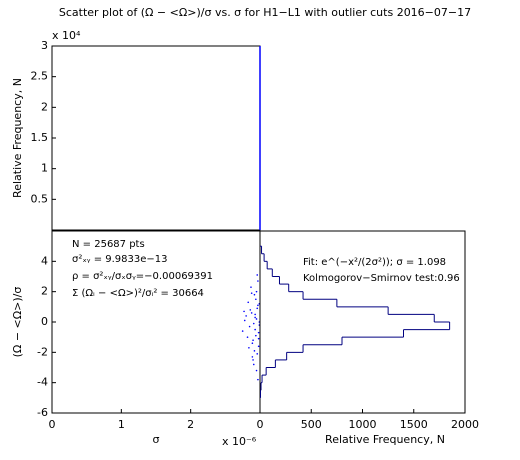 The height and width of the screenshot is (460, 520). What do you see at coordinates (17, 322) in the screenshot?
I see `y-axis-label: (Ω − <Ω>)/σ` at bounding box center [17, 322].